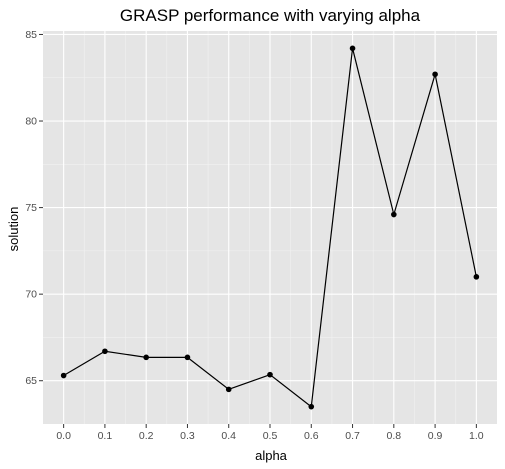  Describe the element at coordinates (476, 436) in the screenshot. I see `x-tick-label: 1.0` at that location.